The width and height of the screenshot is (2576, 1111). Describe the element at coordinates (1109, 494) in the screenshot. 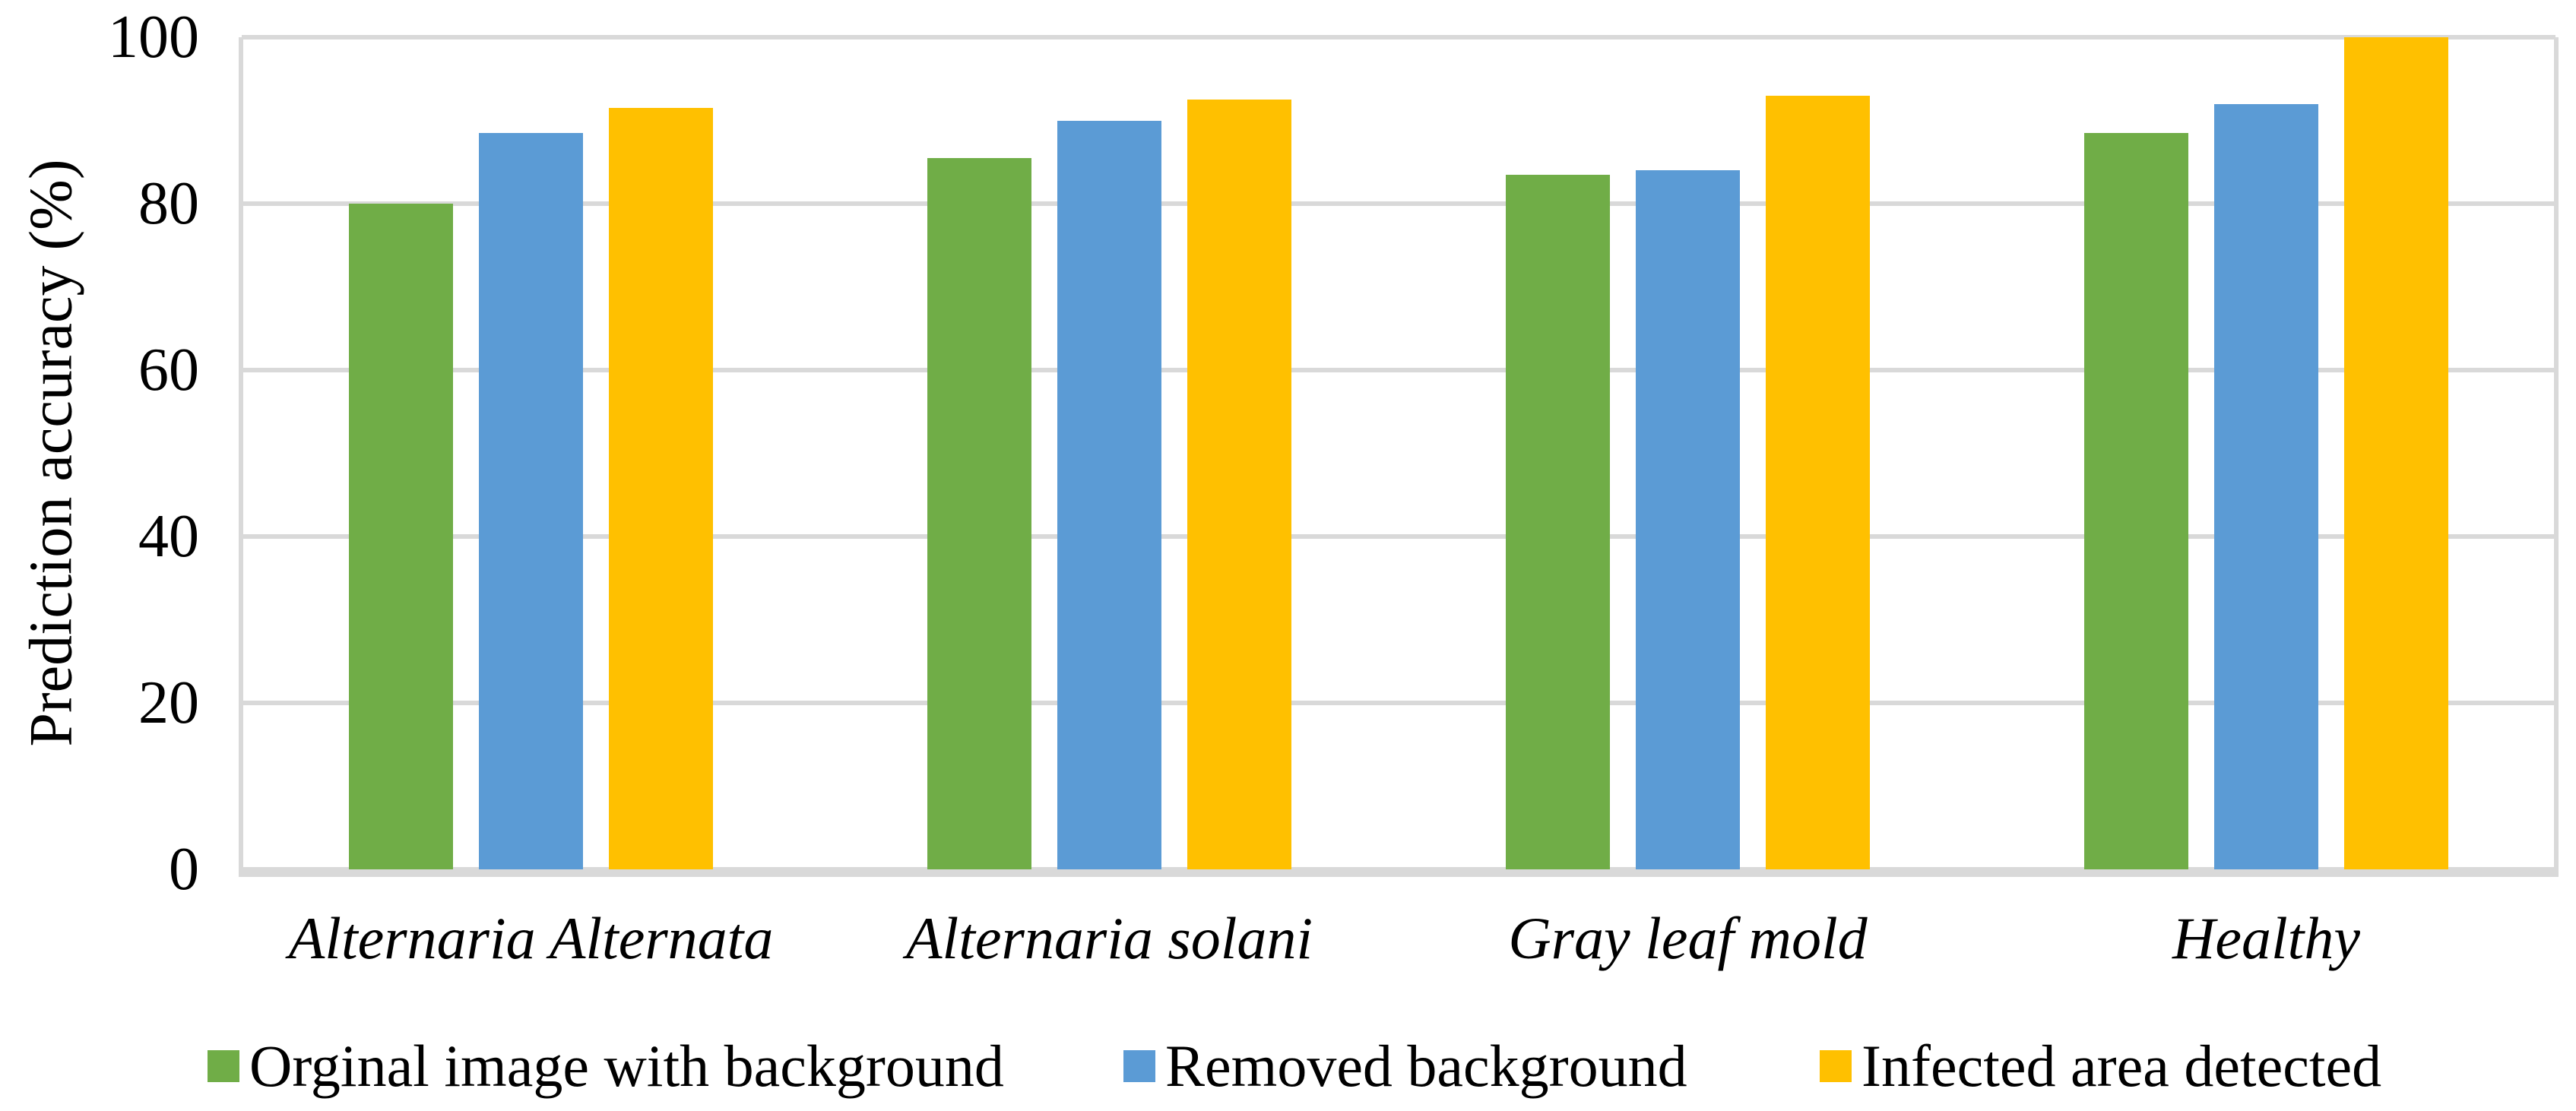

I see `bar-removed-background-alternaria-solani` at that location.